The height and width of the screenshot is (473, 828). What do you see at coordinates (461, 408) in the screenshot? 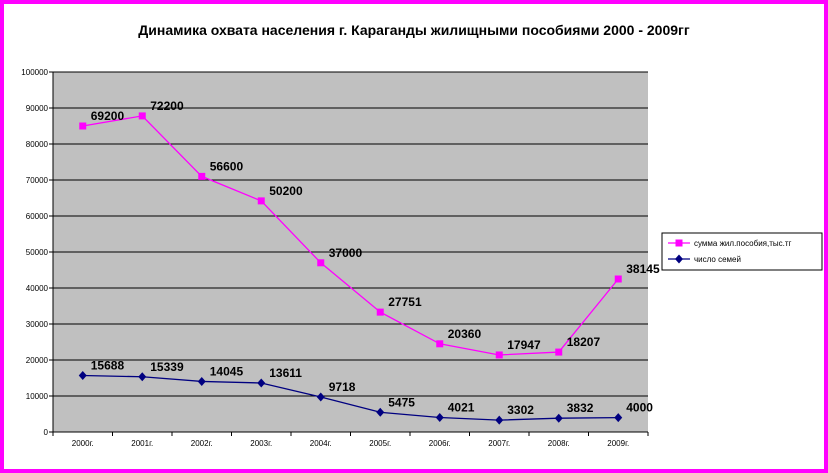
I see `data-label: 4021` at bounding box center [461, 408].